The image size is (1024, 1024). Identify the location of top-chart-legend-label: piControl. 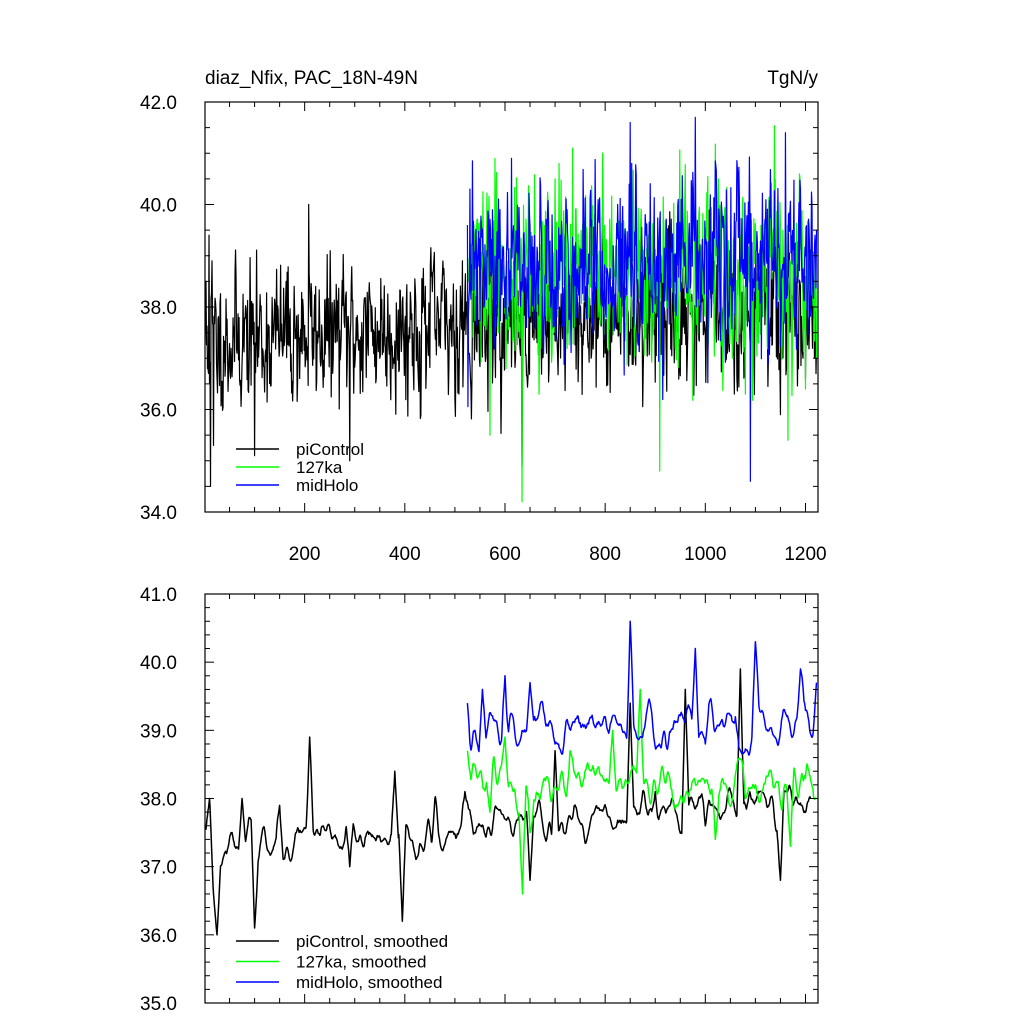
(330, 449).